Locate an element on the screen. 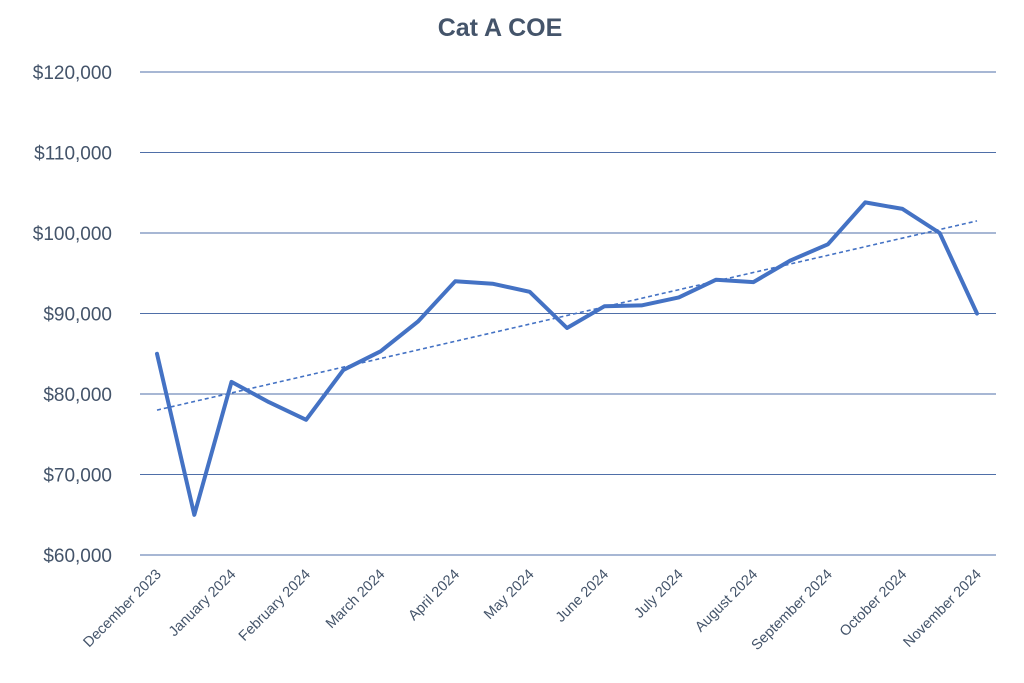 This screenshot has height=683, width=1024. y-tick-label: $70,000 is located at coordinates (77, 476).